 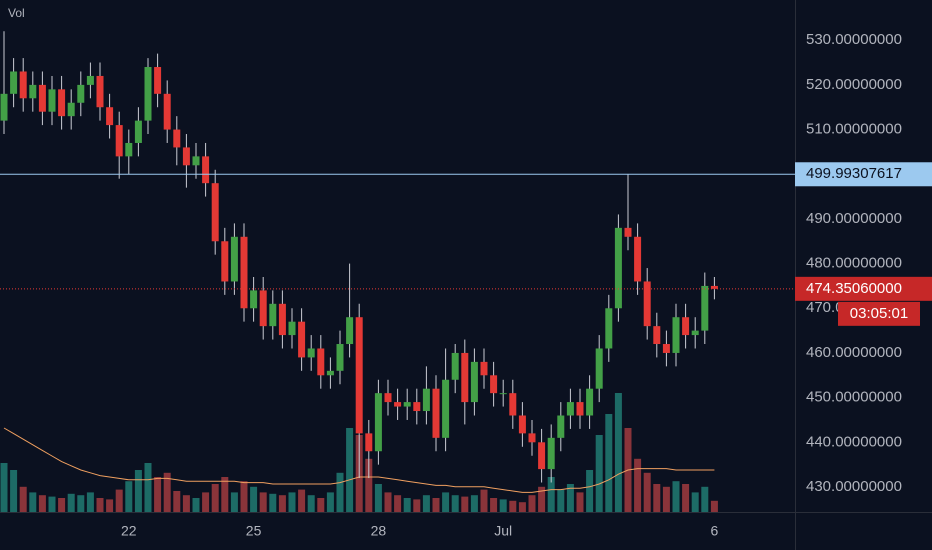 What do you see at coordinates (854, 441) in the screenshot?
I see `y-tick-label: 440.00000000` at bounding box center [854, 441].